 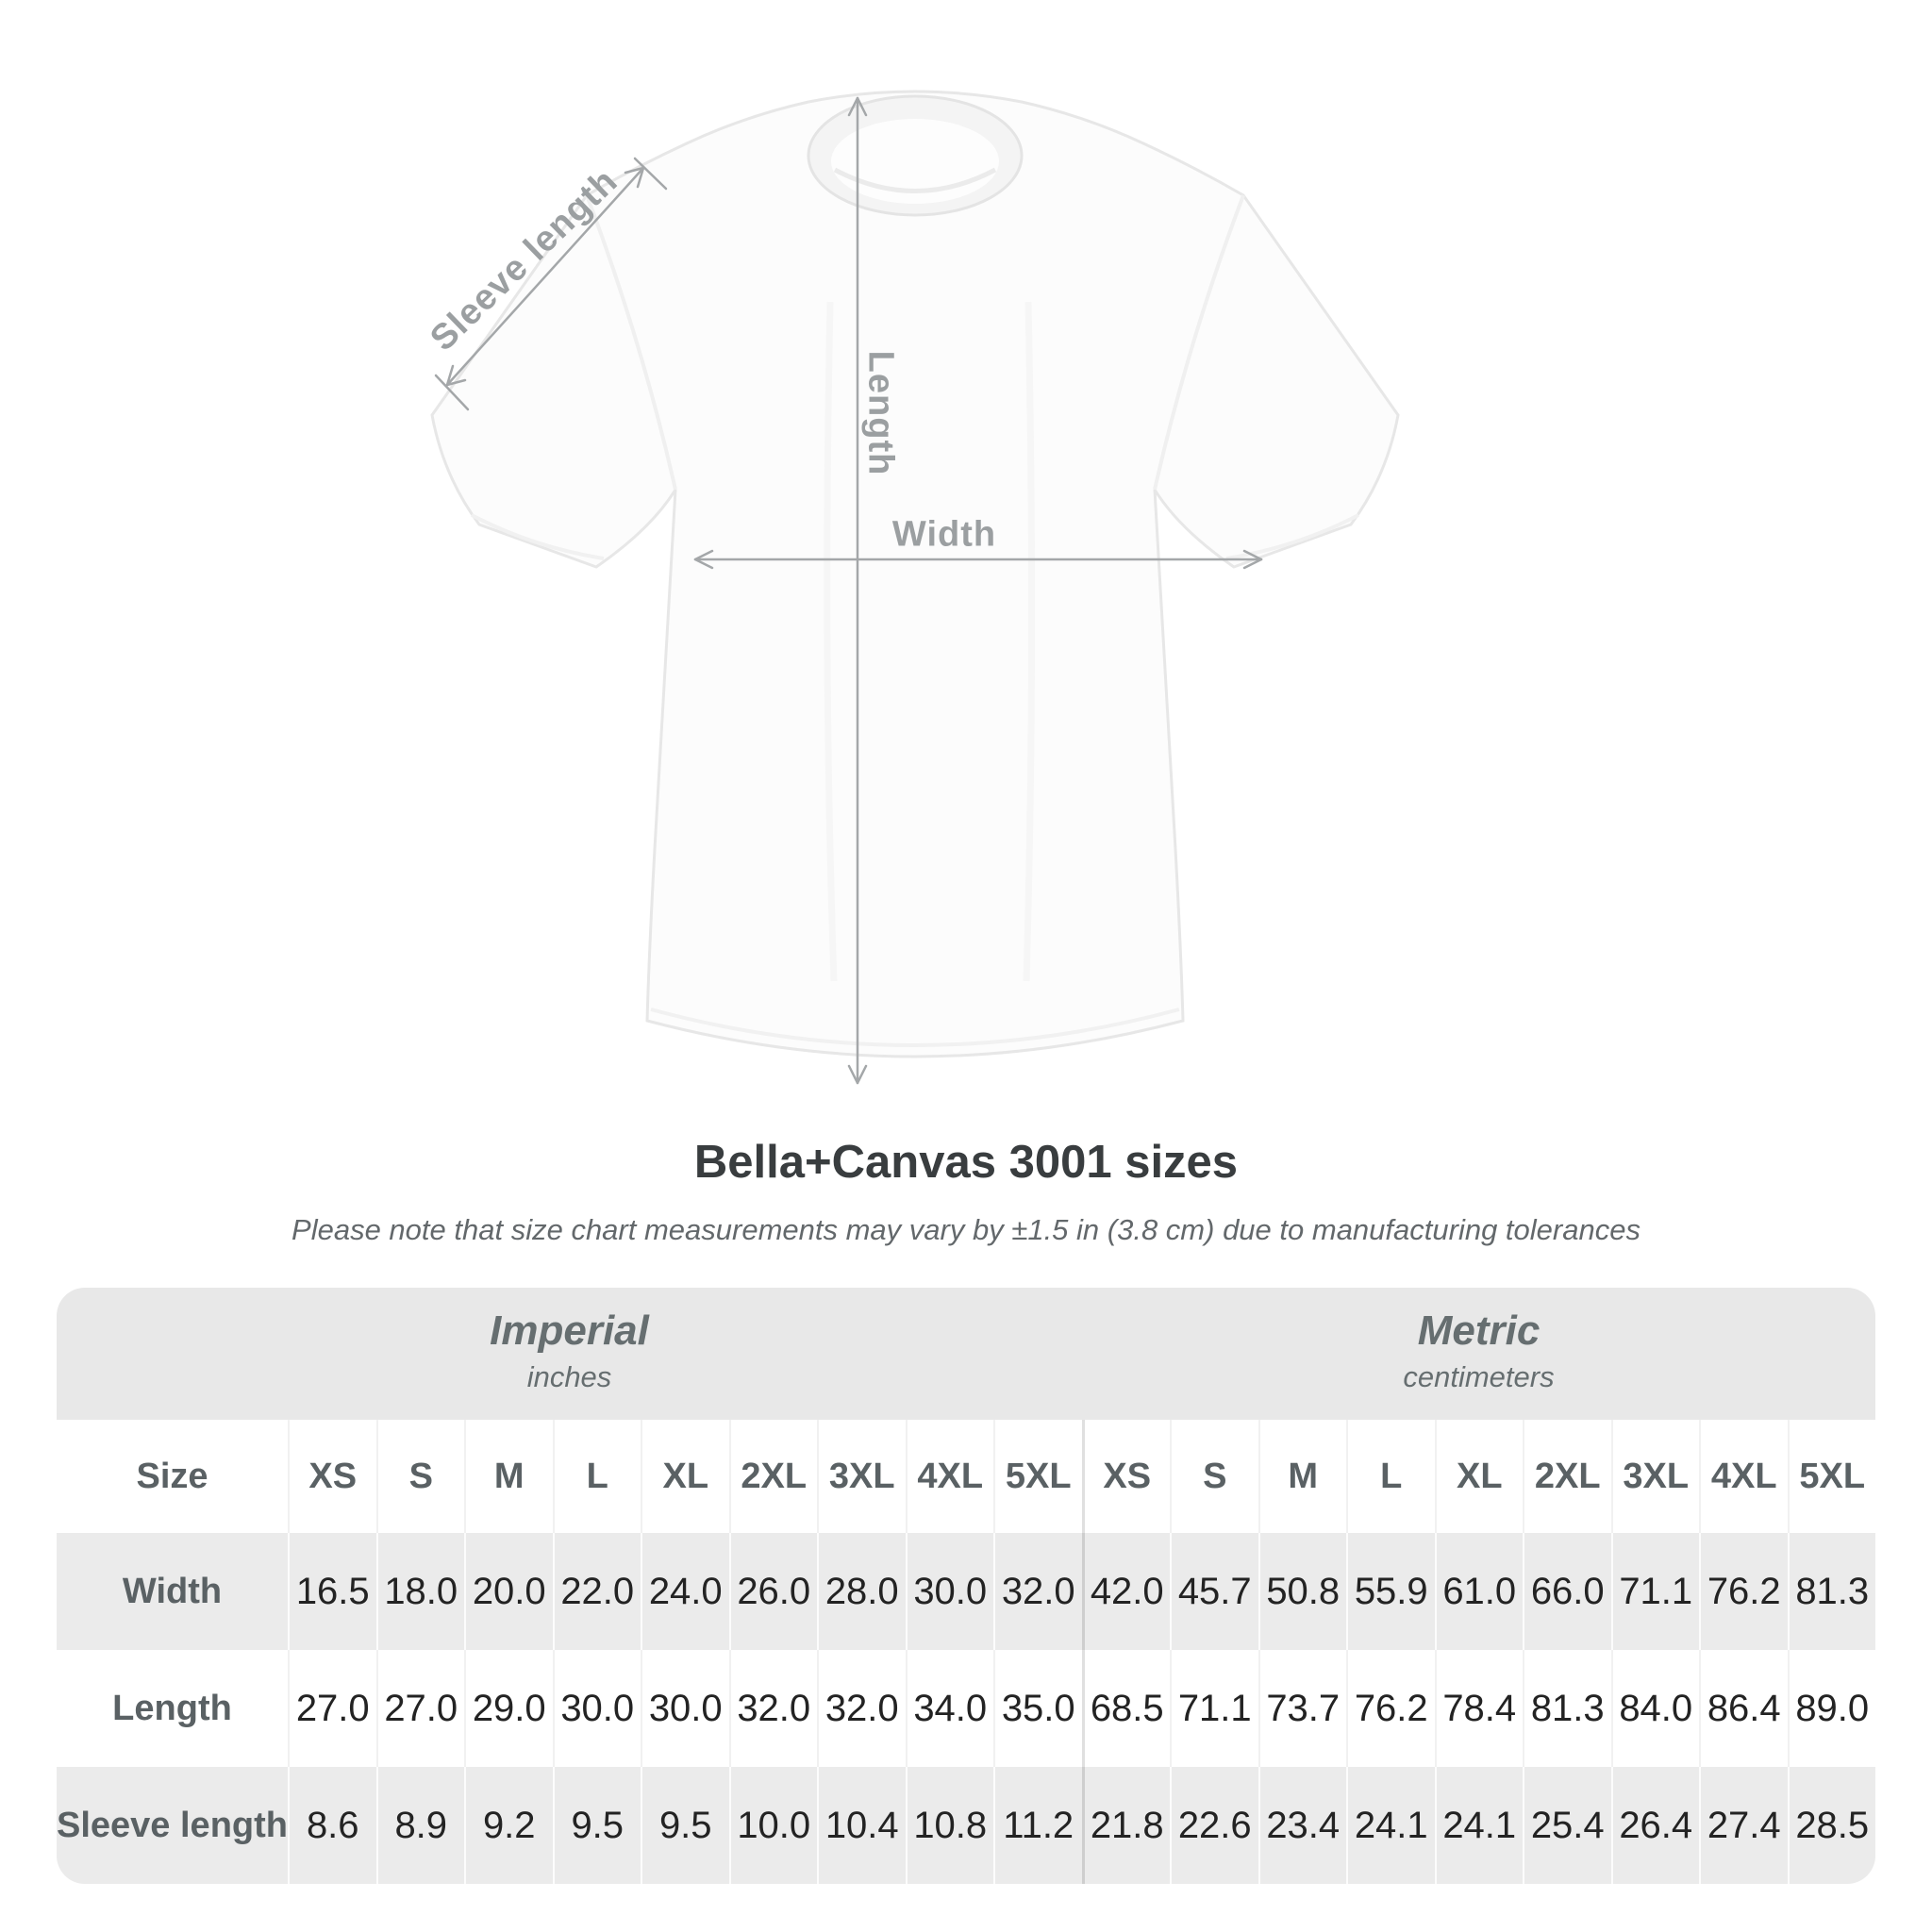 What do you see at coordinates (978, 560) in the screenshot?
I see `width-dimension-line` at bounding box center [978, 560].